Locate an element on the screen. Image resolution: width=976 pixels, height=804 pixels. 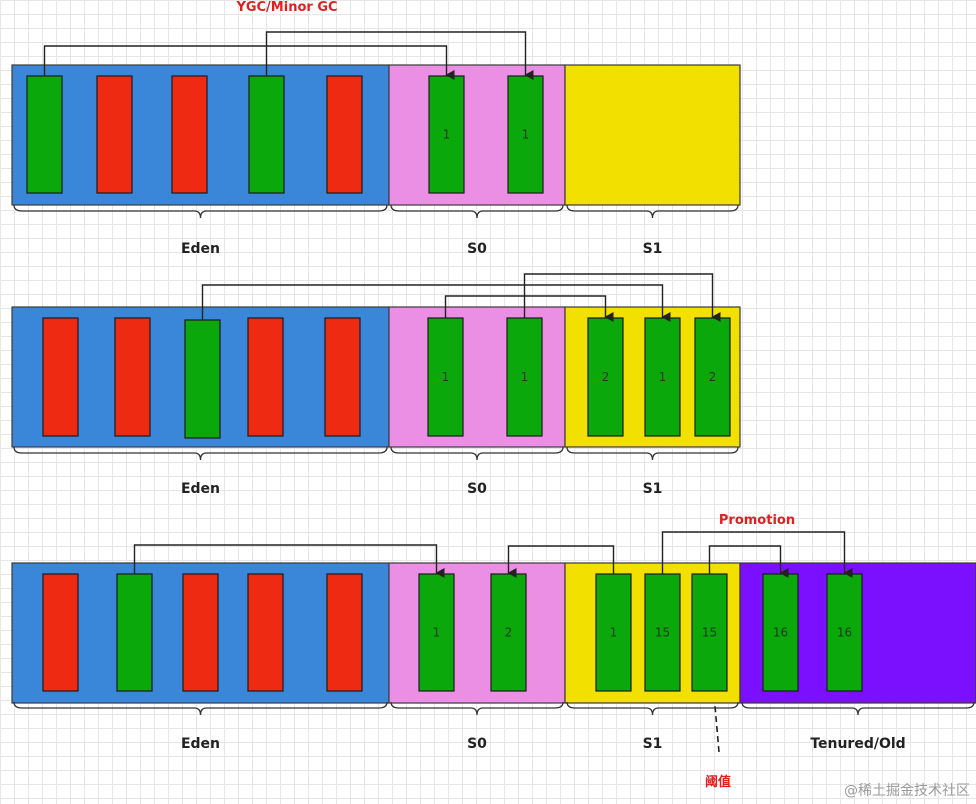
object-age-label-10: 2 is located at coordinates (713, 377).